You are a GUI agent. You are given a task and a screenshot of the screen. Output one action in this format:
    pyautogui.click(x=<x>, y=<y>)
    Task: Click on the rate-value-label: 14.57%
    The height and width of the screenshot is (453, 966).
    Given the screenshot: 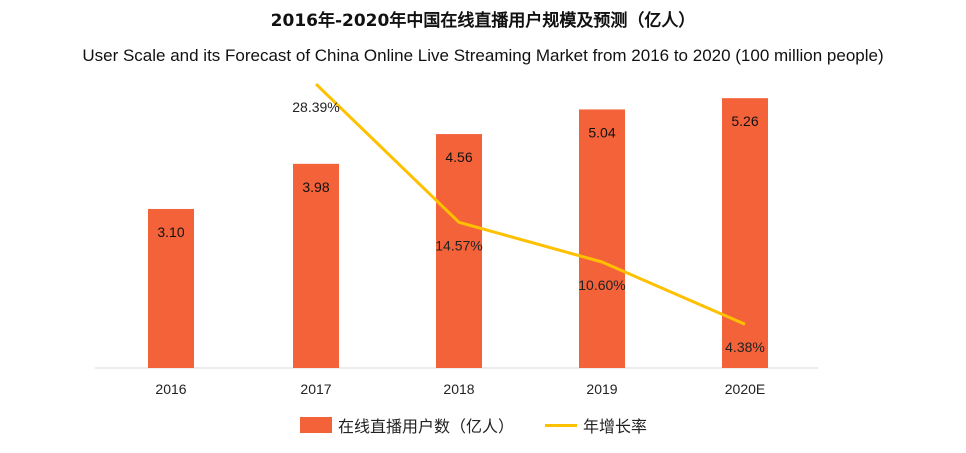 What is the action you would take?
    pyautogui.click(x=458, y=245)
    